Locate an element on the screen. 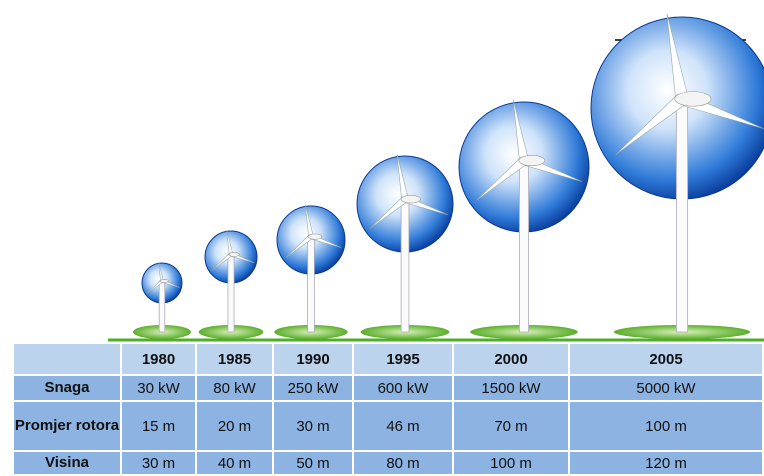  value-cell: 80 m is located at coordinates (403, 463).